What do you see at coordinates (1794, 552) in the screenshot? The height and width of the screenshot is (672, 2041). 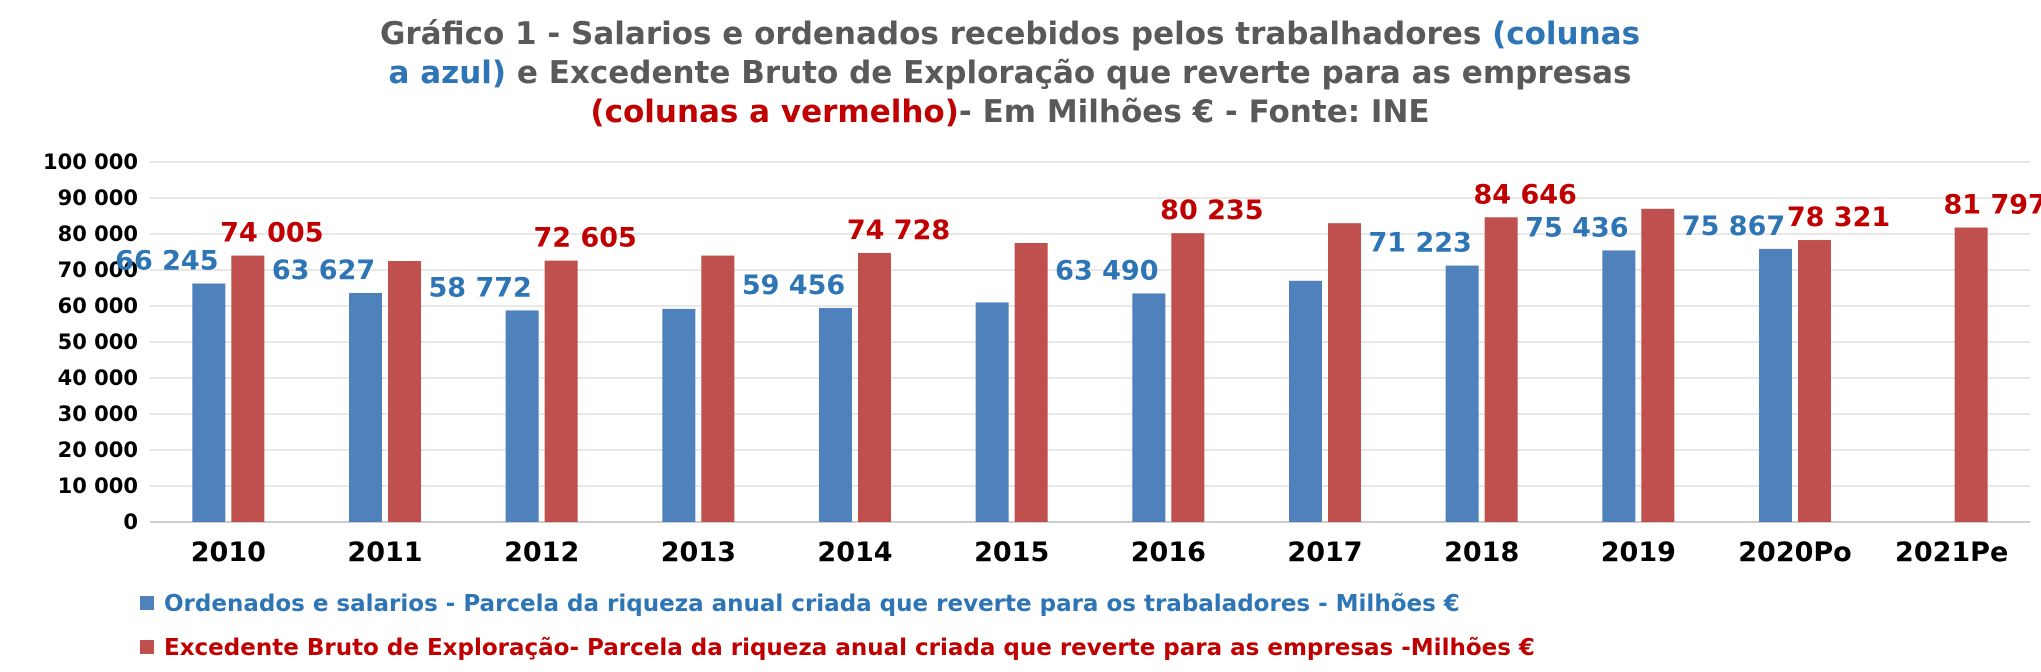 I see `x-tick-label: 2020Po` at bounding box center [1794, 552].